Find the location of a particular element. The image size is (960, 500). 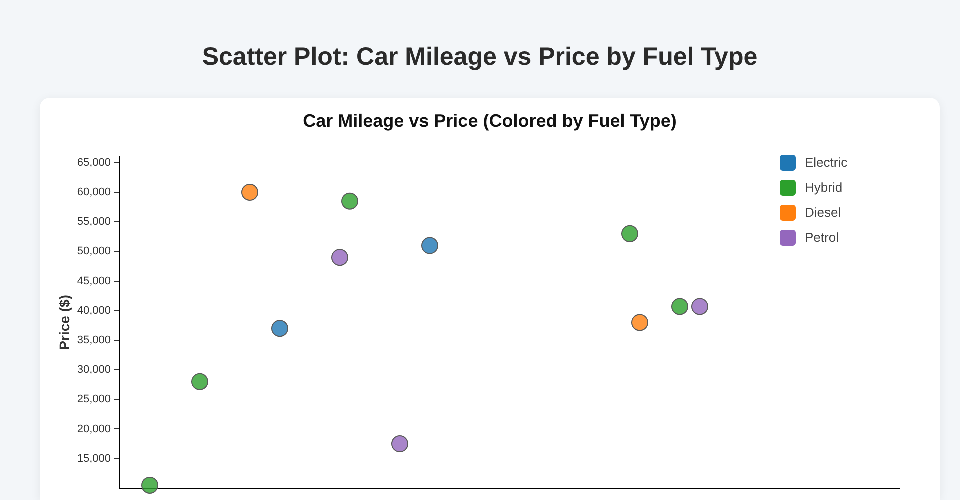

y-tick-label: 35,000 is located at coordinates (94, 340).